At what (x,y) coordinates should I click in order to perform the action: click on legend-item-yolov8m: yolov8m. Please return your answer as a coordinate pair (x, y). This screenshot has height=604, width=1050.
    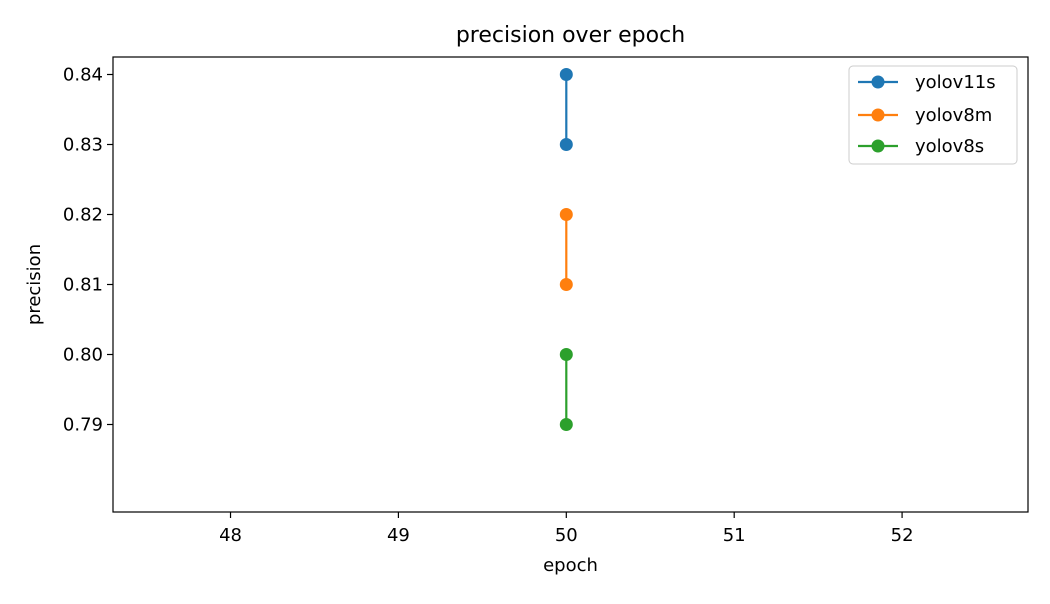
    Looking at the image, I should click on (925, 115).